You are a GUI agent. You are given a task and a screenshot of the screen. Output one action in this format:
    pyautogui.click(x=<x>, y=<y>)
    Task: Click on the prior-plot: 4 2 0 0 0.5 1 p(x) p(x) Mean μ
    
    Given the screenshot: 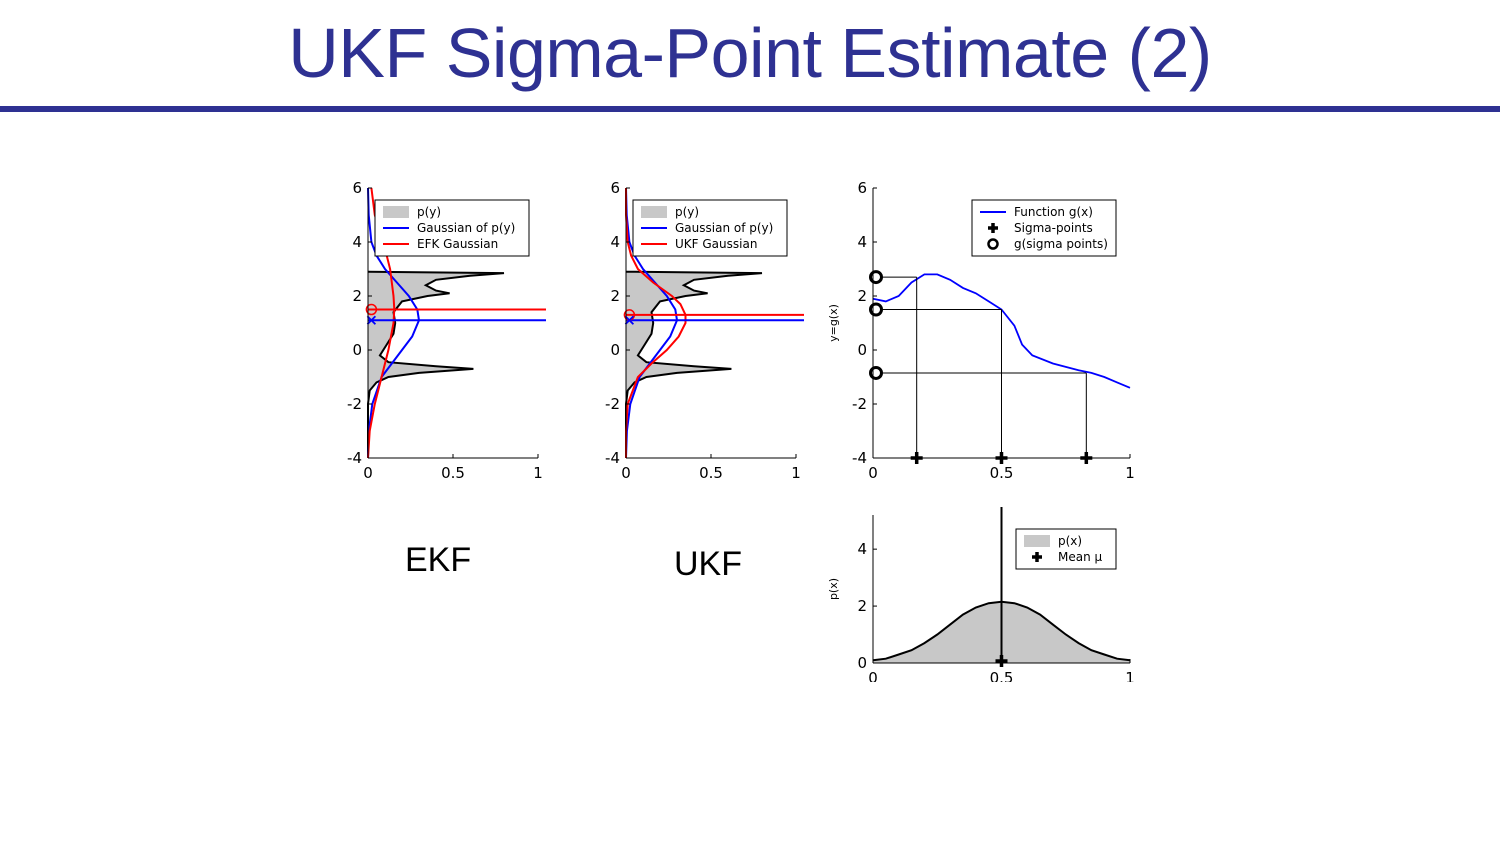 What is the action you would take?
    pyautogui.click(x=979, y=593)
    